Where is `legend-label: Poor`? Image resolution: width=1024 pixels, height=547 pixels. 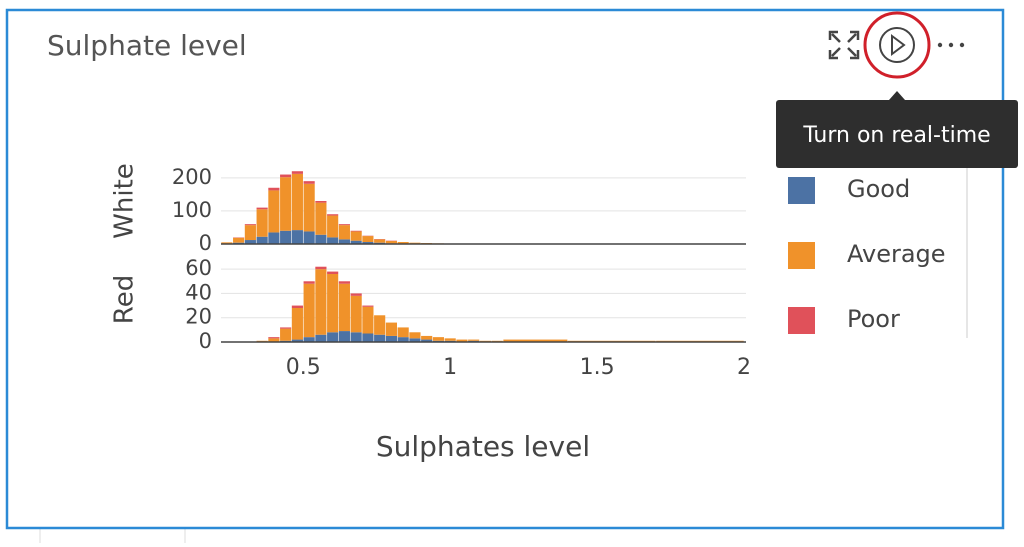
legend-label: Poor is located at coordinates (873, 319).